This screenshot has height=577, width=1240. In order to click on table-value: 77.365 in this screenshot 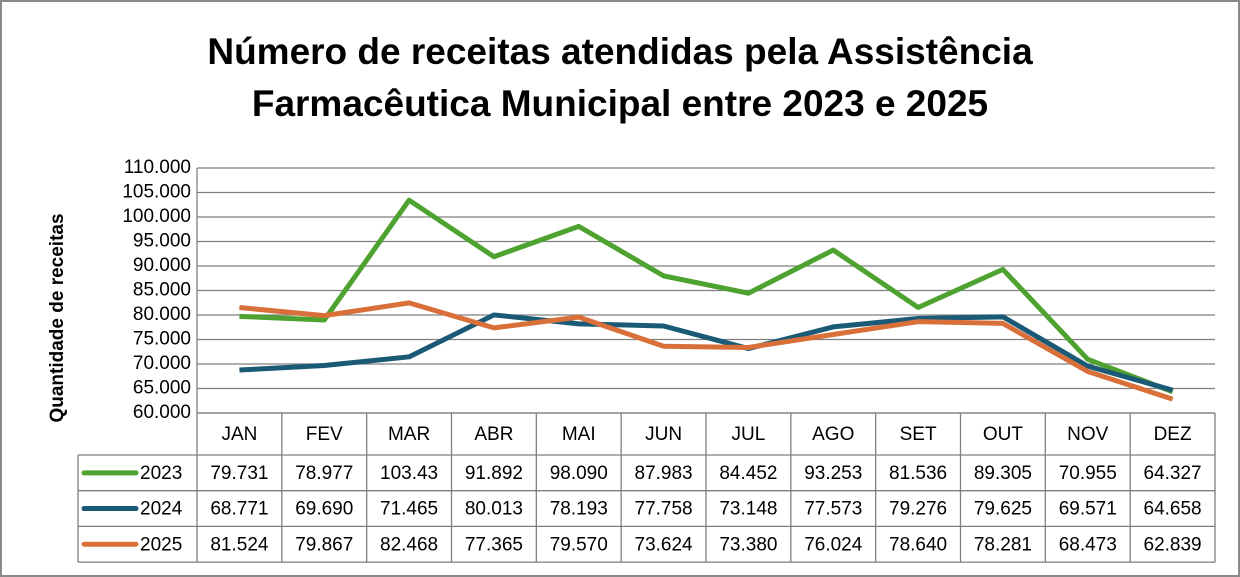, I will do `click(494, 544)`.